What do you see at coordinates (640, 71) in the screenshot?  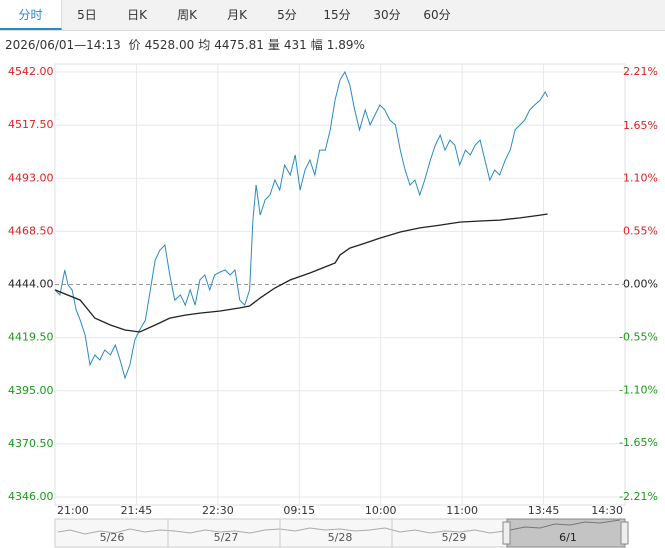 I see `y2-tick-label: 2.21%` at bounding box center [640, 71].